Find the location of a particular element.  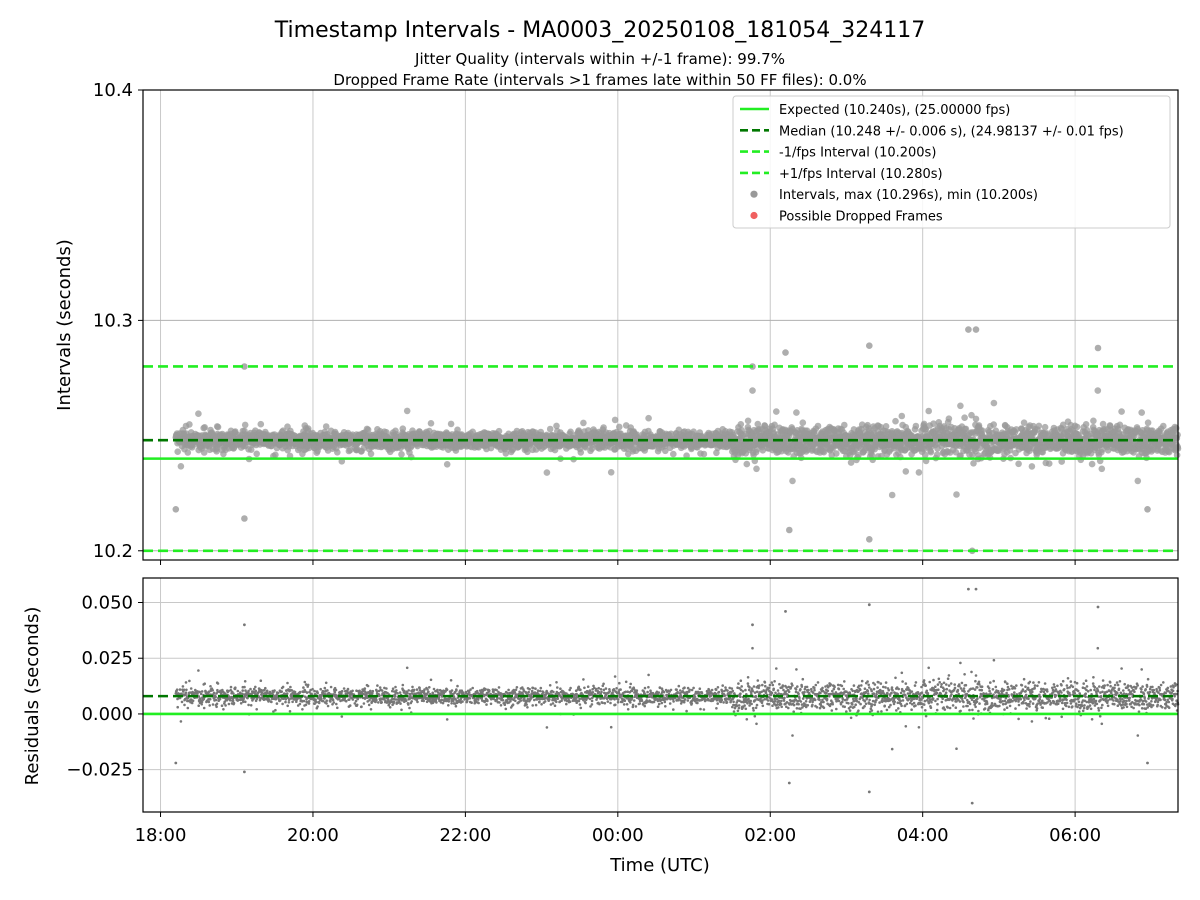

intervals-y-tick-label-0: 10.2 is located at coordinates (113, 551).